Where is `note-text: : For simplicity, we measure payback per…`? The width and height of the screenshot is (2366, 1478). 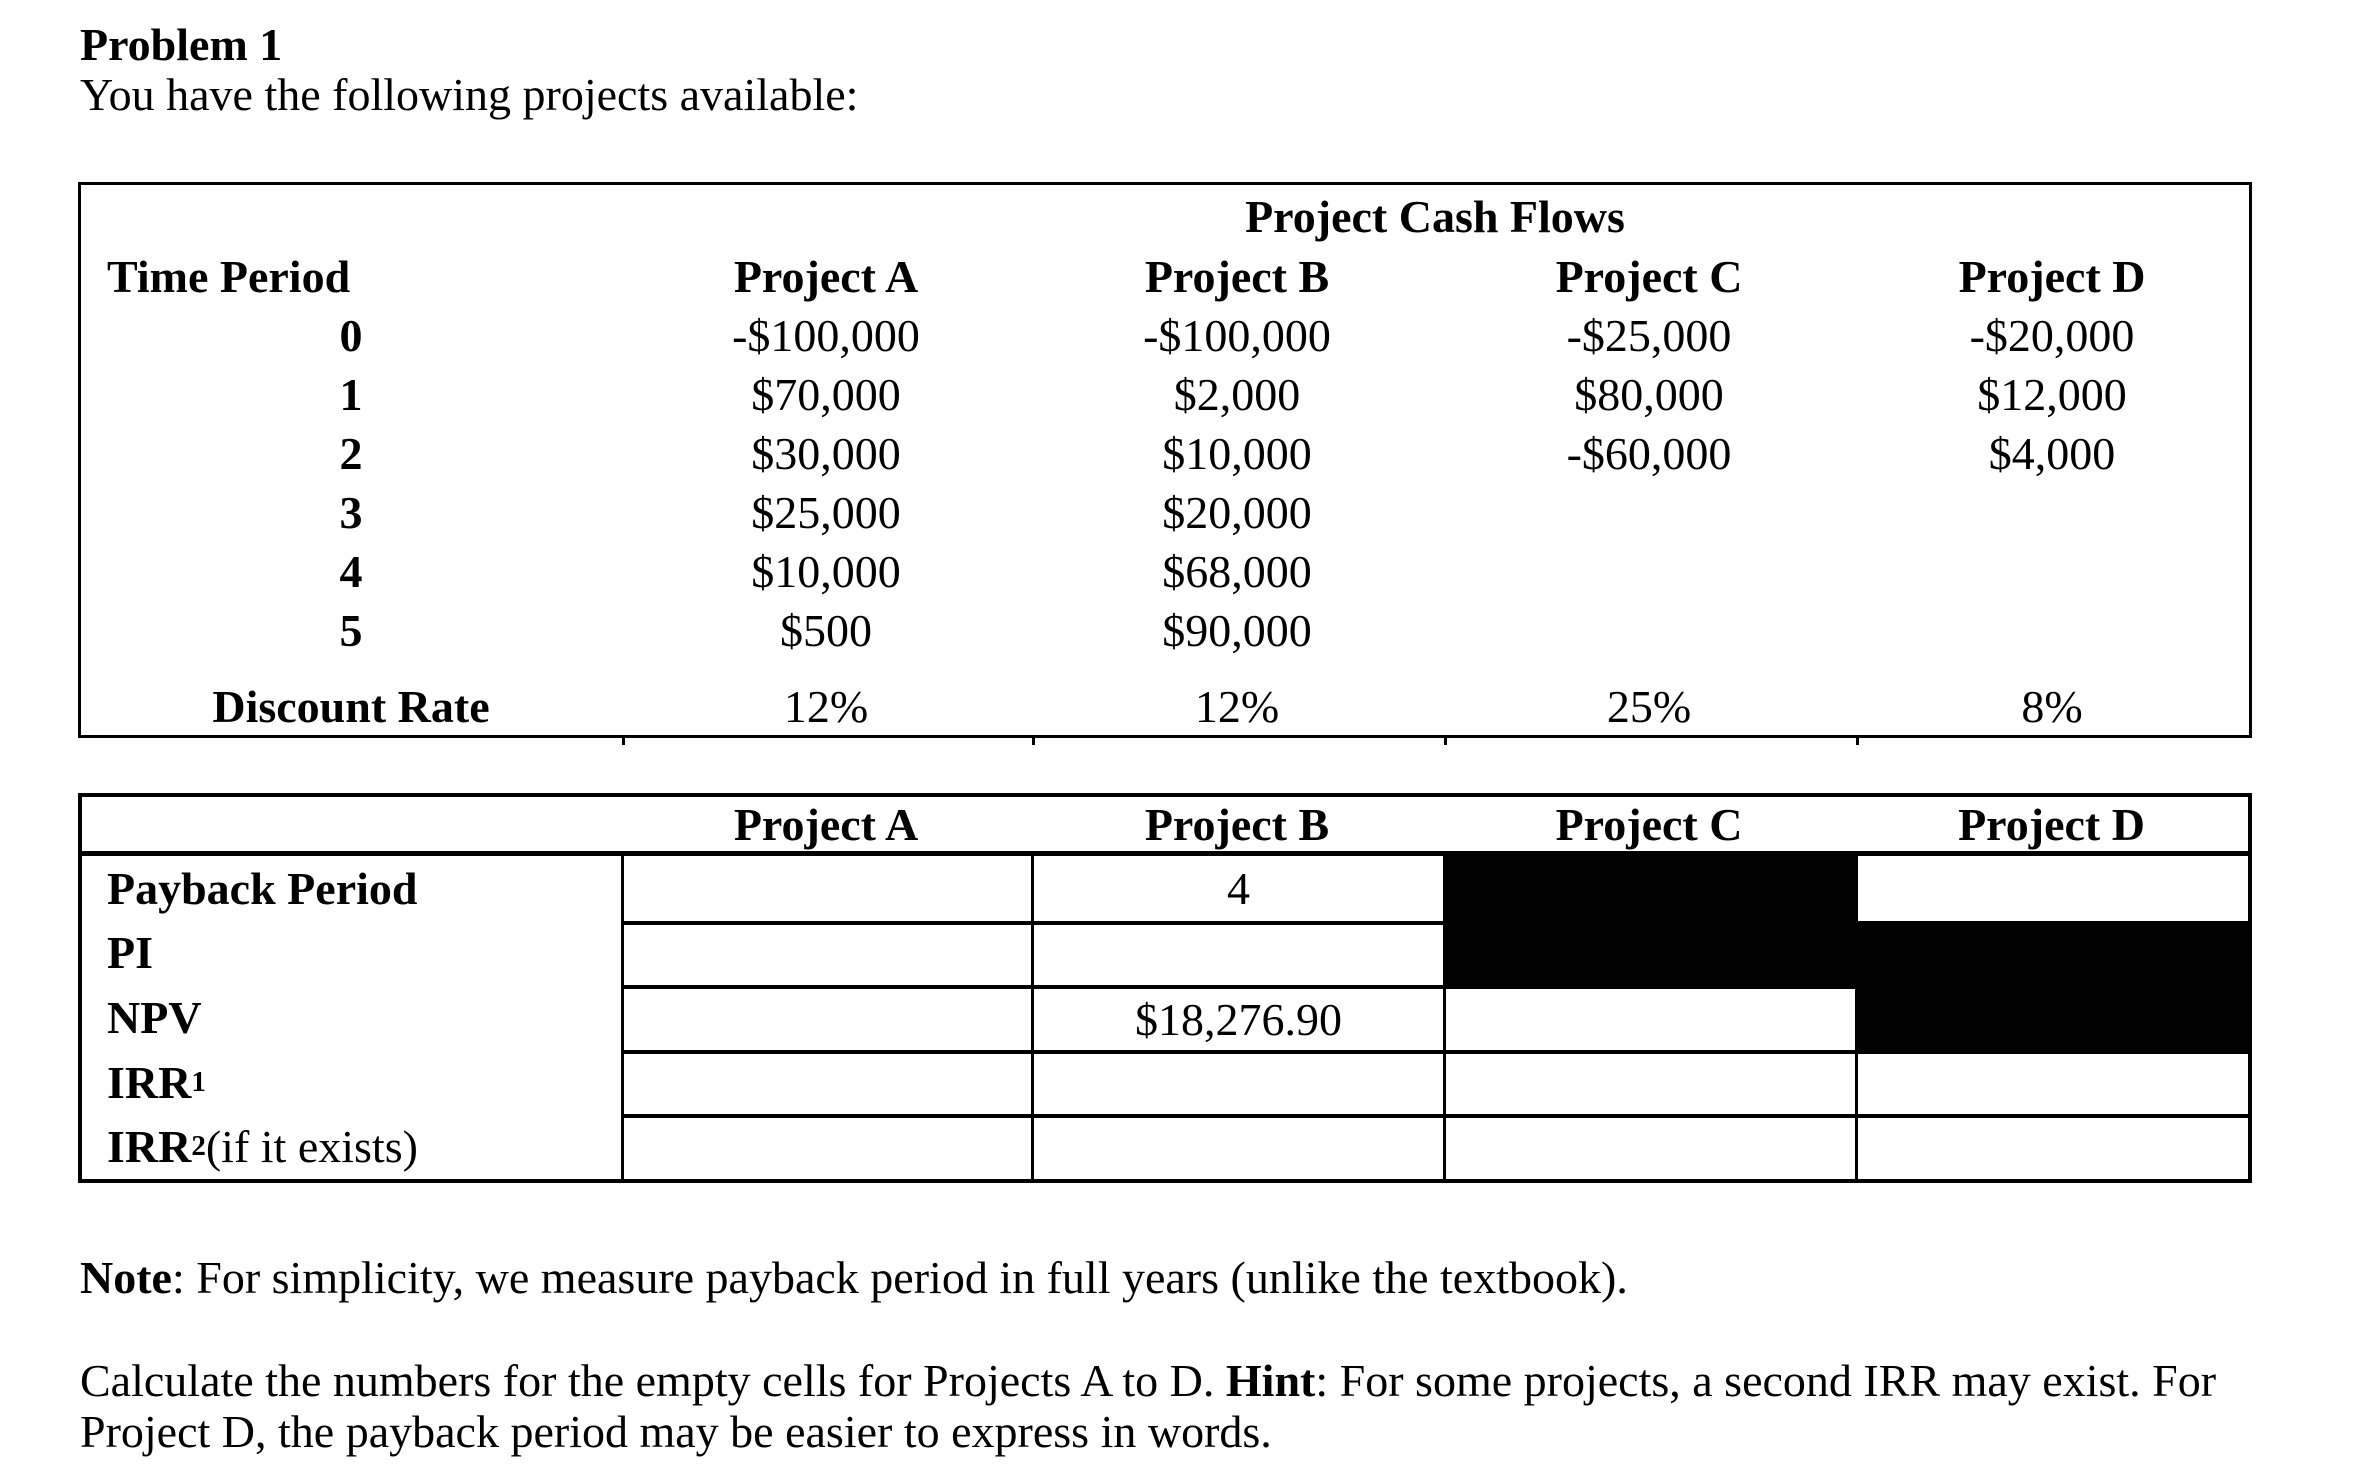 note-text: : For simplicity, we measure payback per… is located at coordinates (899, 1277).